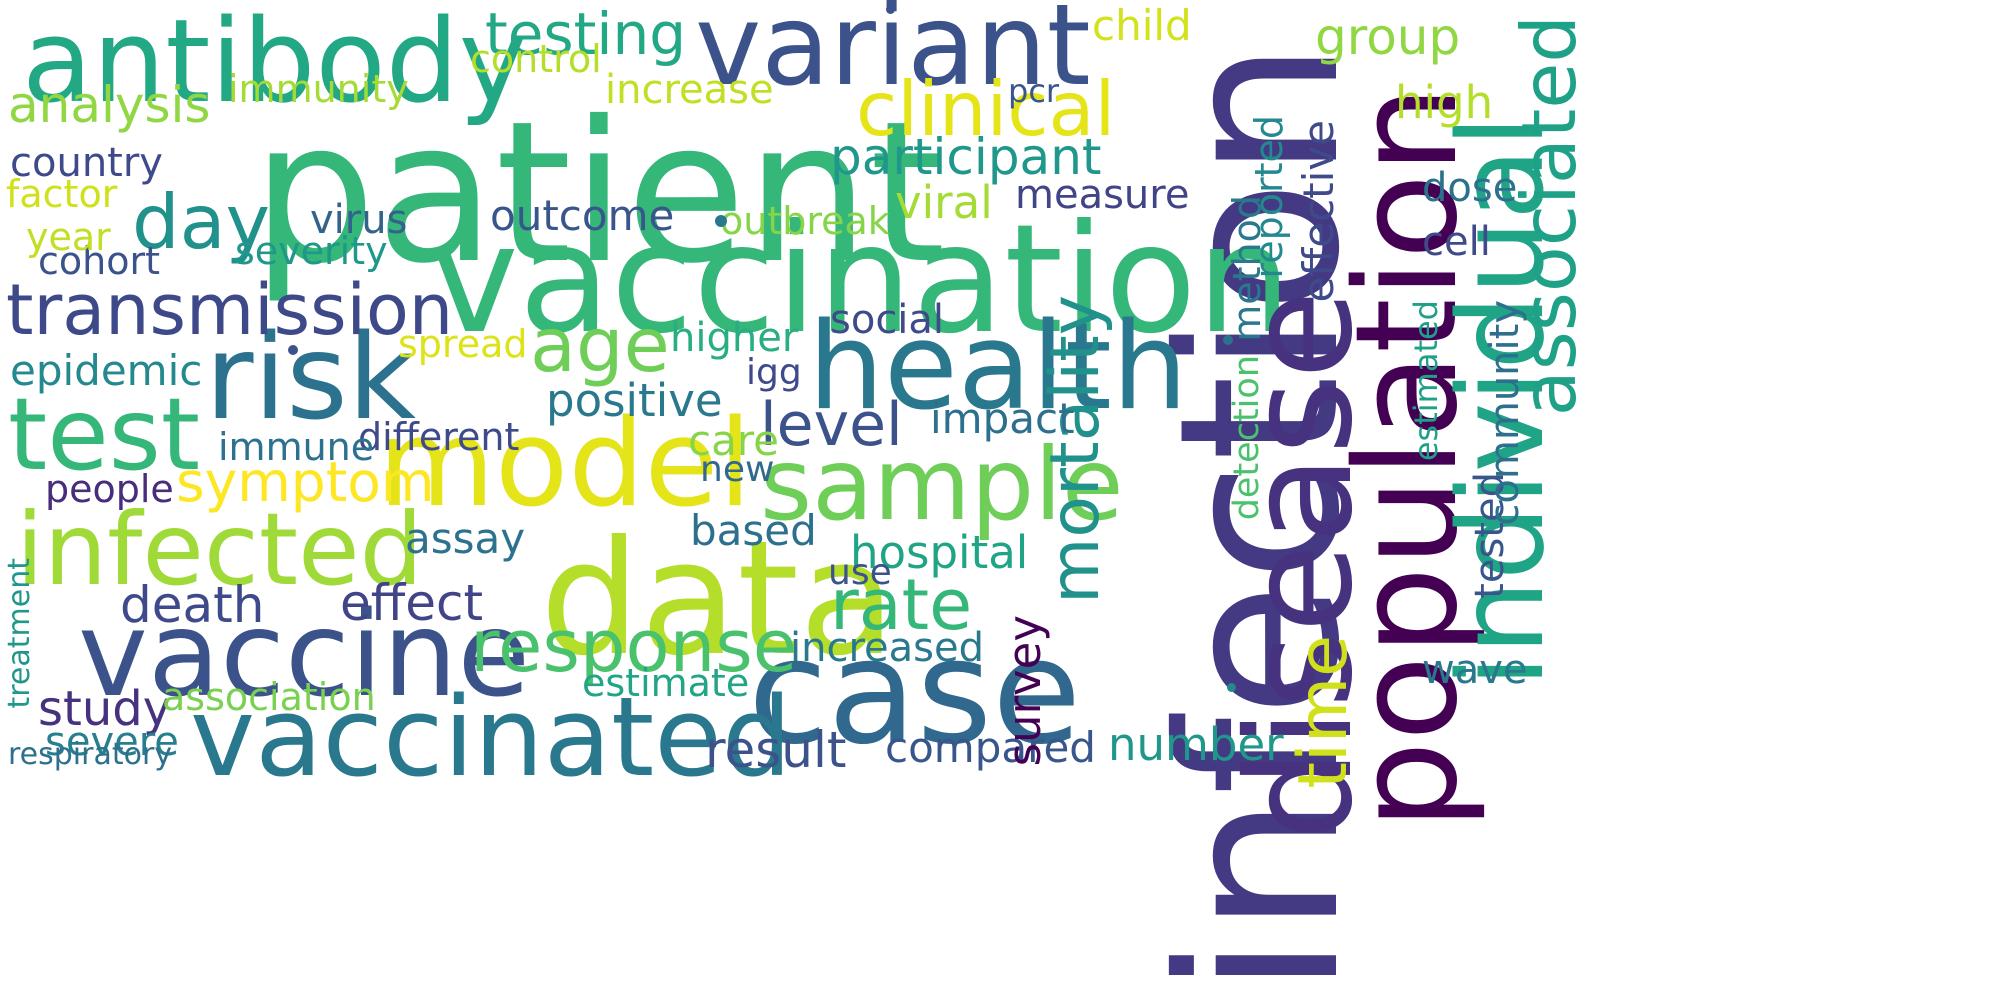 Image resolution: width=2000 pixels, height=1000 pixels. I want to click on word-measure: measure, so click(1102, 195).